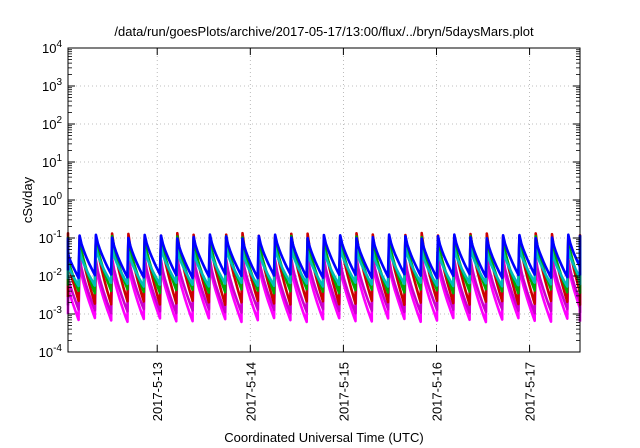  Describe the element at coordinates (27, 199) in the screenshot. I see `y-axis-label: cSv/day` at that location.